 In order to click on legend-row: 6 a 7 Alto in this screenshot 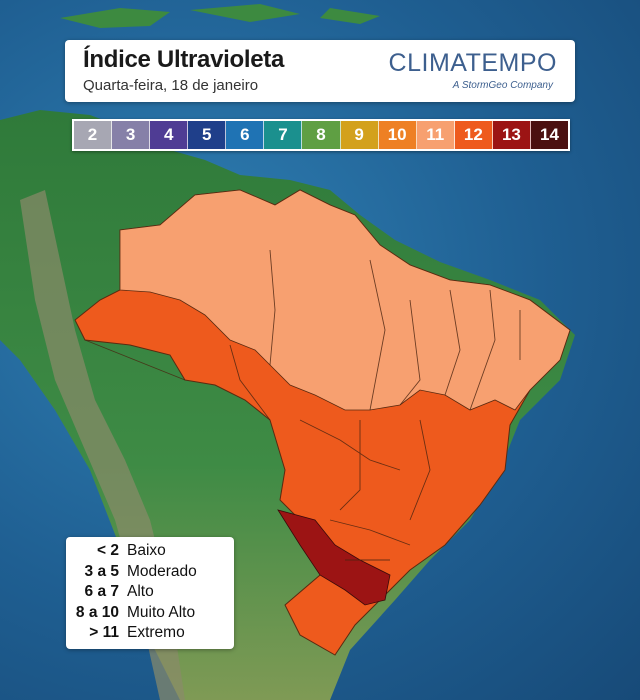, I will do `click(150, 592)`.